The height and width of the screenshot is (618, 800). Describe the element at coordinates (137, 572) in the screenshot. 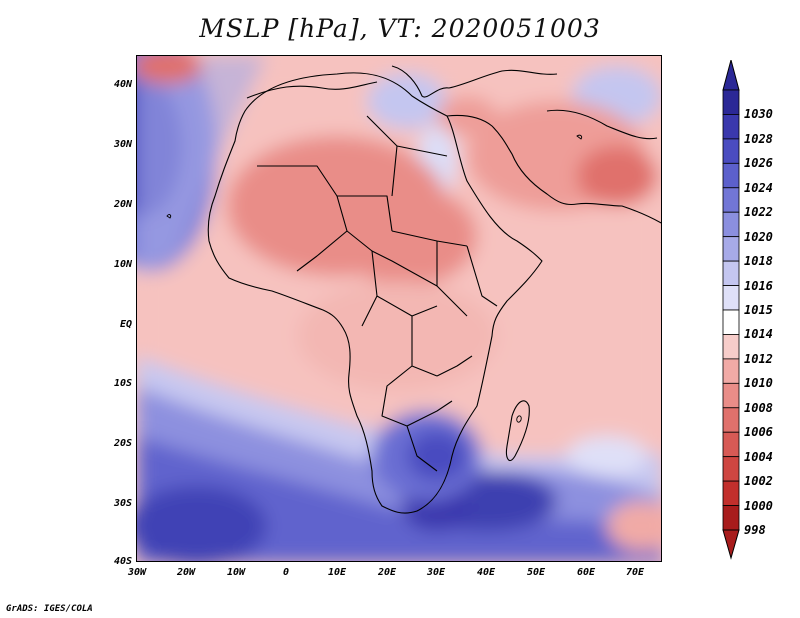

I see `lon-label-30w: 30W` at that location.